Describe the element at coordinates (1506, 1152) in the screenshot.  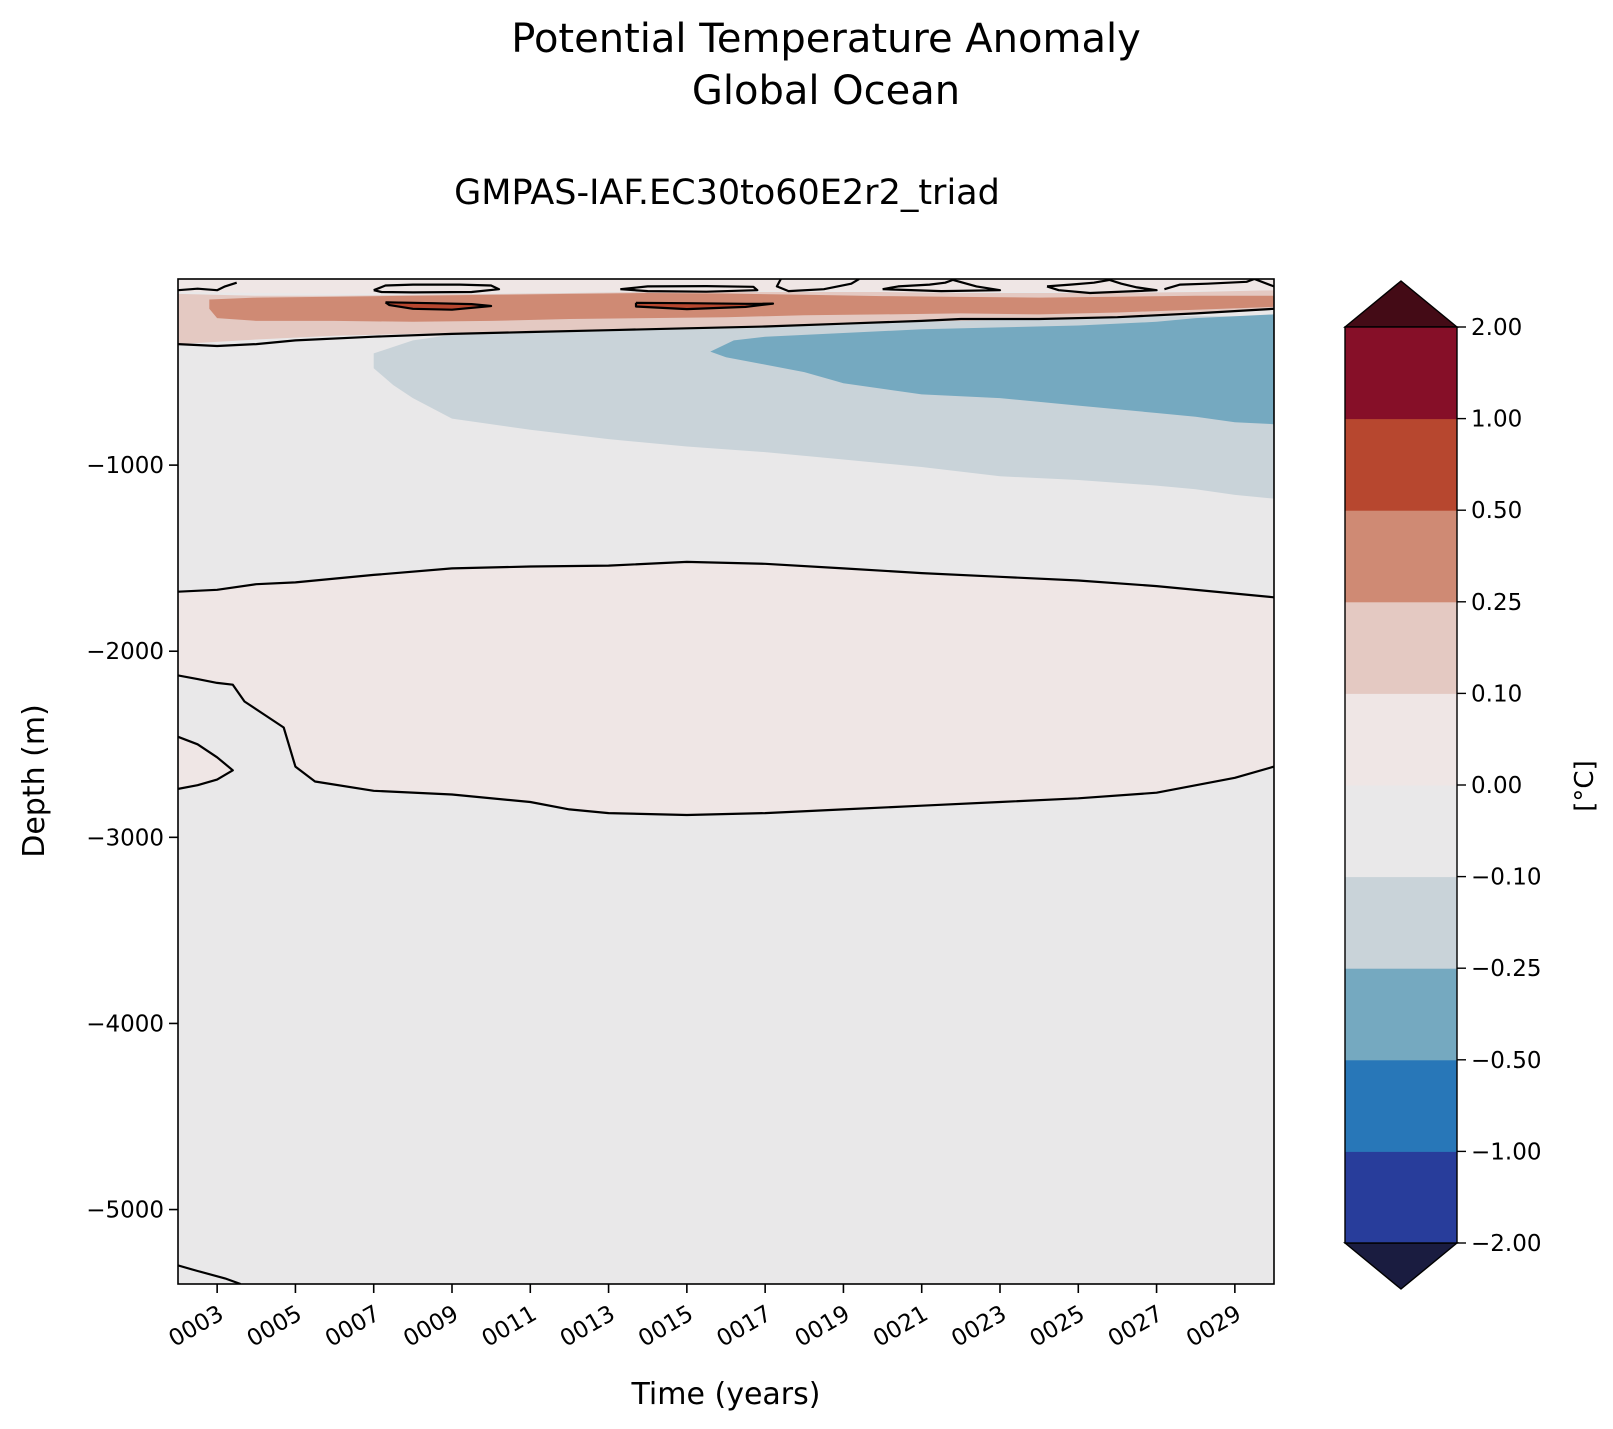
I see `colorbar-tick-label: −1.00` at that location.